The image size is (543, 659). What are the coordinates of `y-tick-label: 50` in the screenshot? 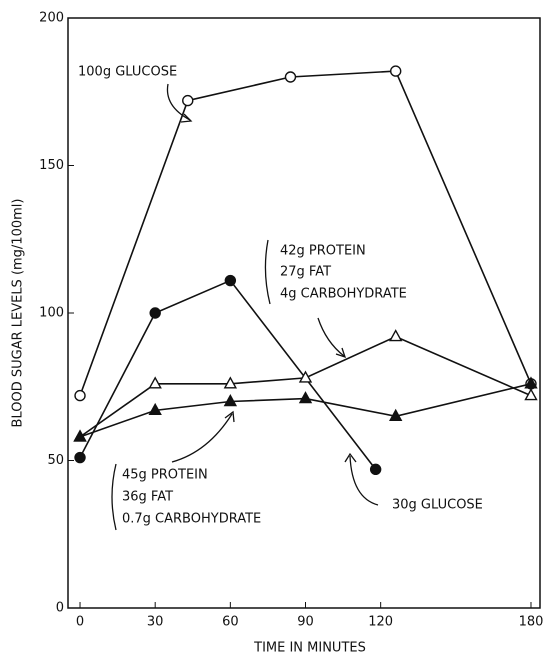 It's located at (55, 460).